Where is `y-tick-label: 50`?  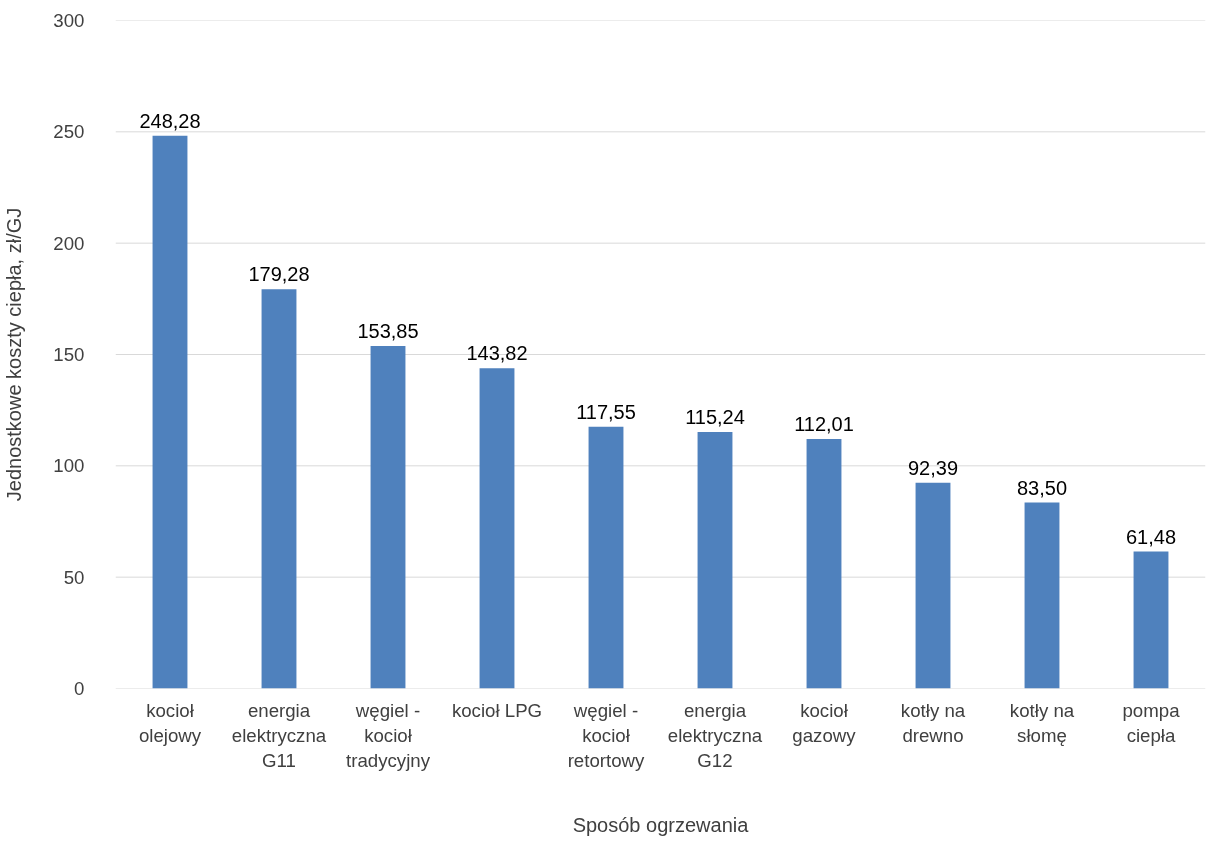 y-tick-label: 50 is located at coordinates (74, 577).